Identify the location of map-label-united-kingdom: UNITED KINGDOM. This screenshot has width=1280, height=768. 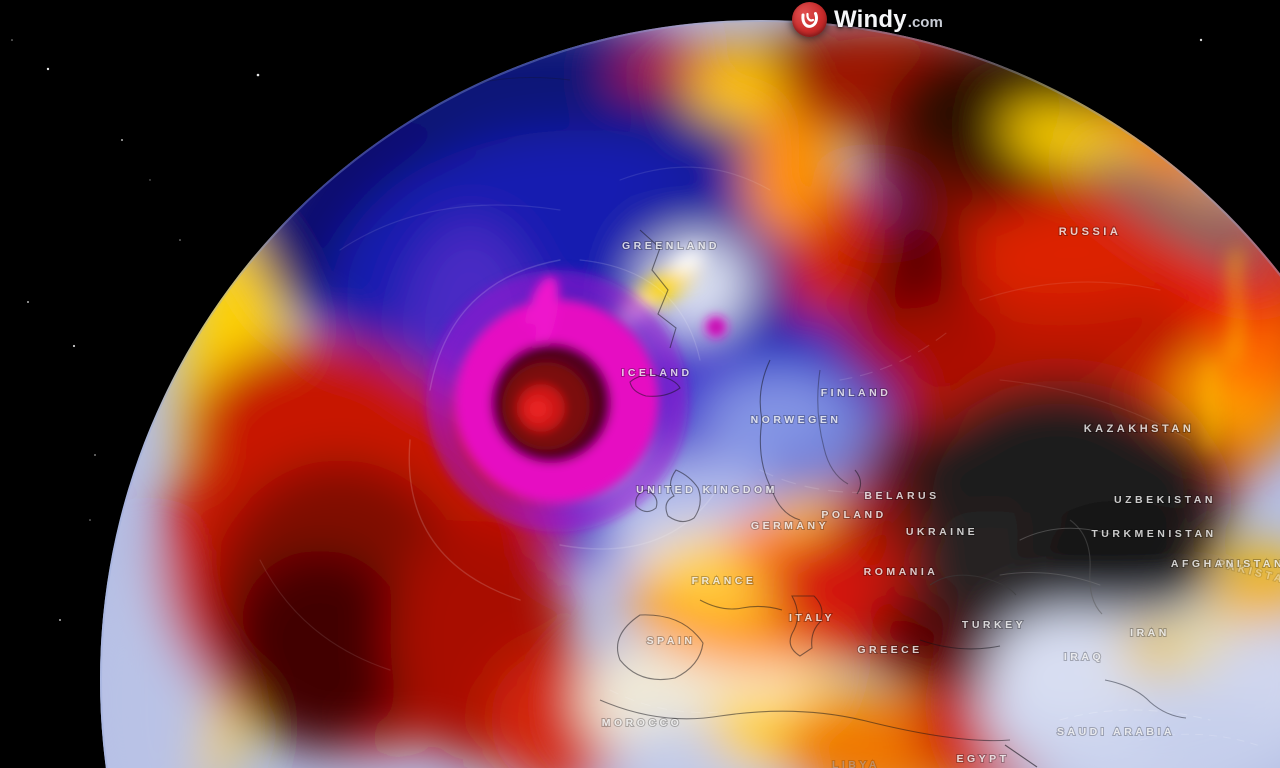
(707, 490).